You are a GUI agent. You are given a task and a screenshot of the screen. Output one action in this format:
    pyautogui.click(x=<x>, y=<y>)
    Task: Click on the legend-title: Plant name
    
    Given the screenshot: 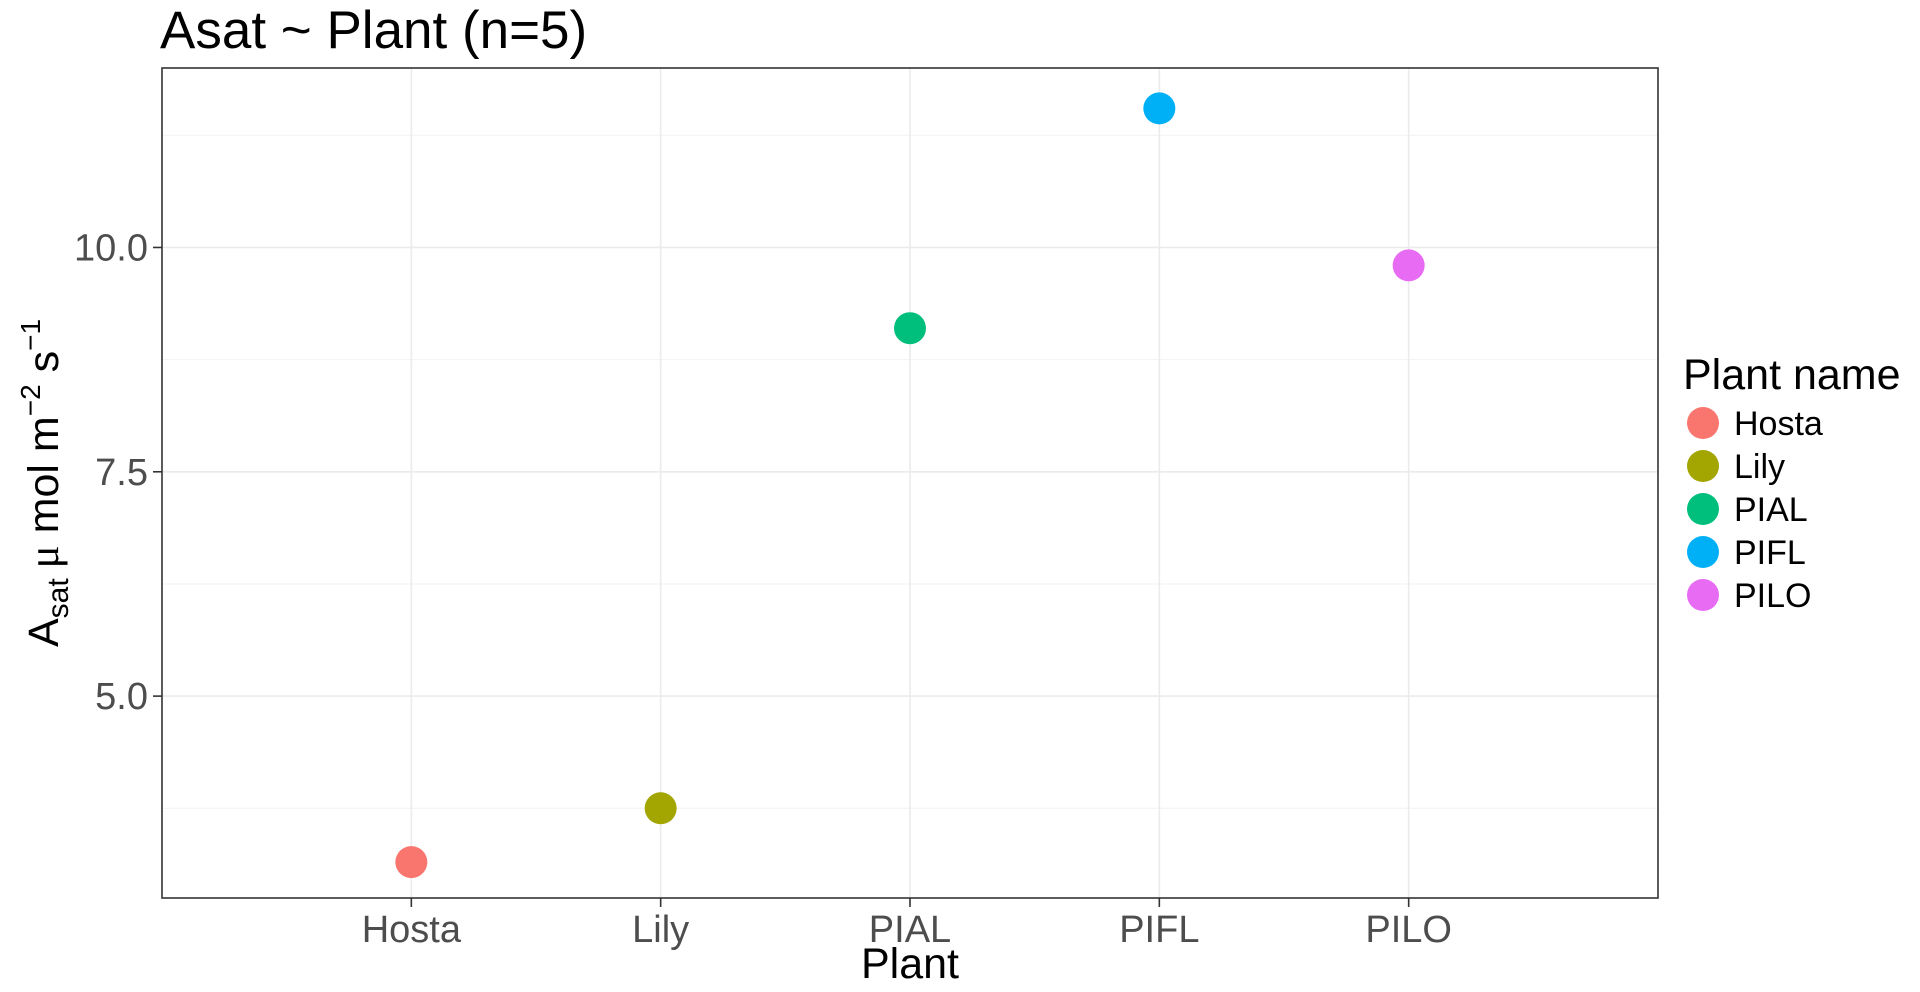 What is the action you would take?
    pyautogui.click(x=1792, y=375)
    